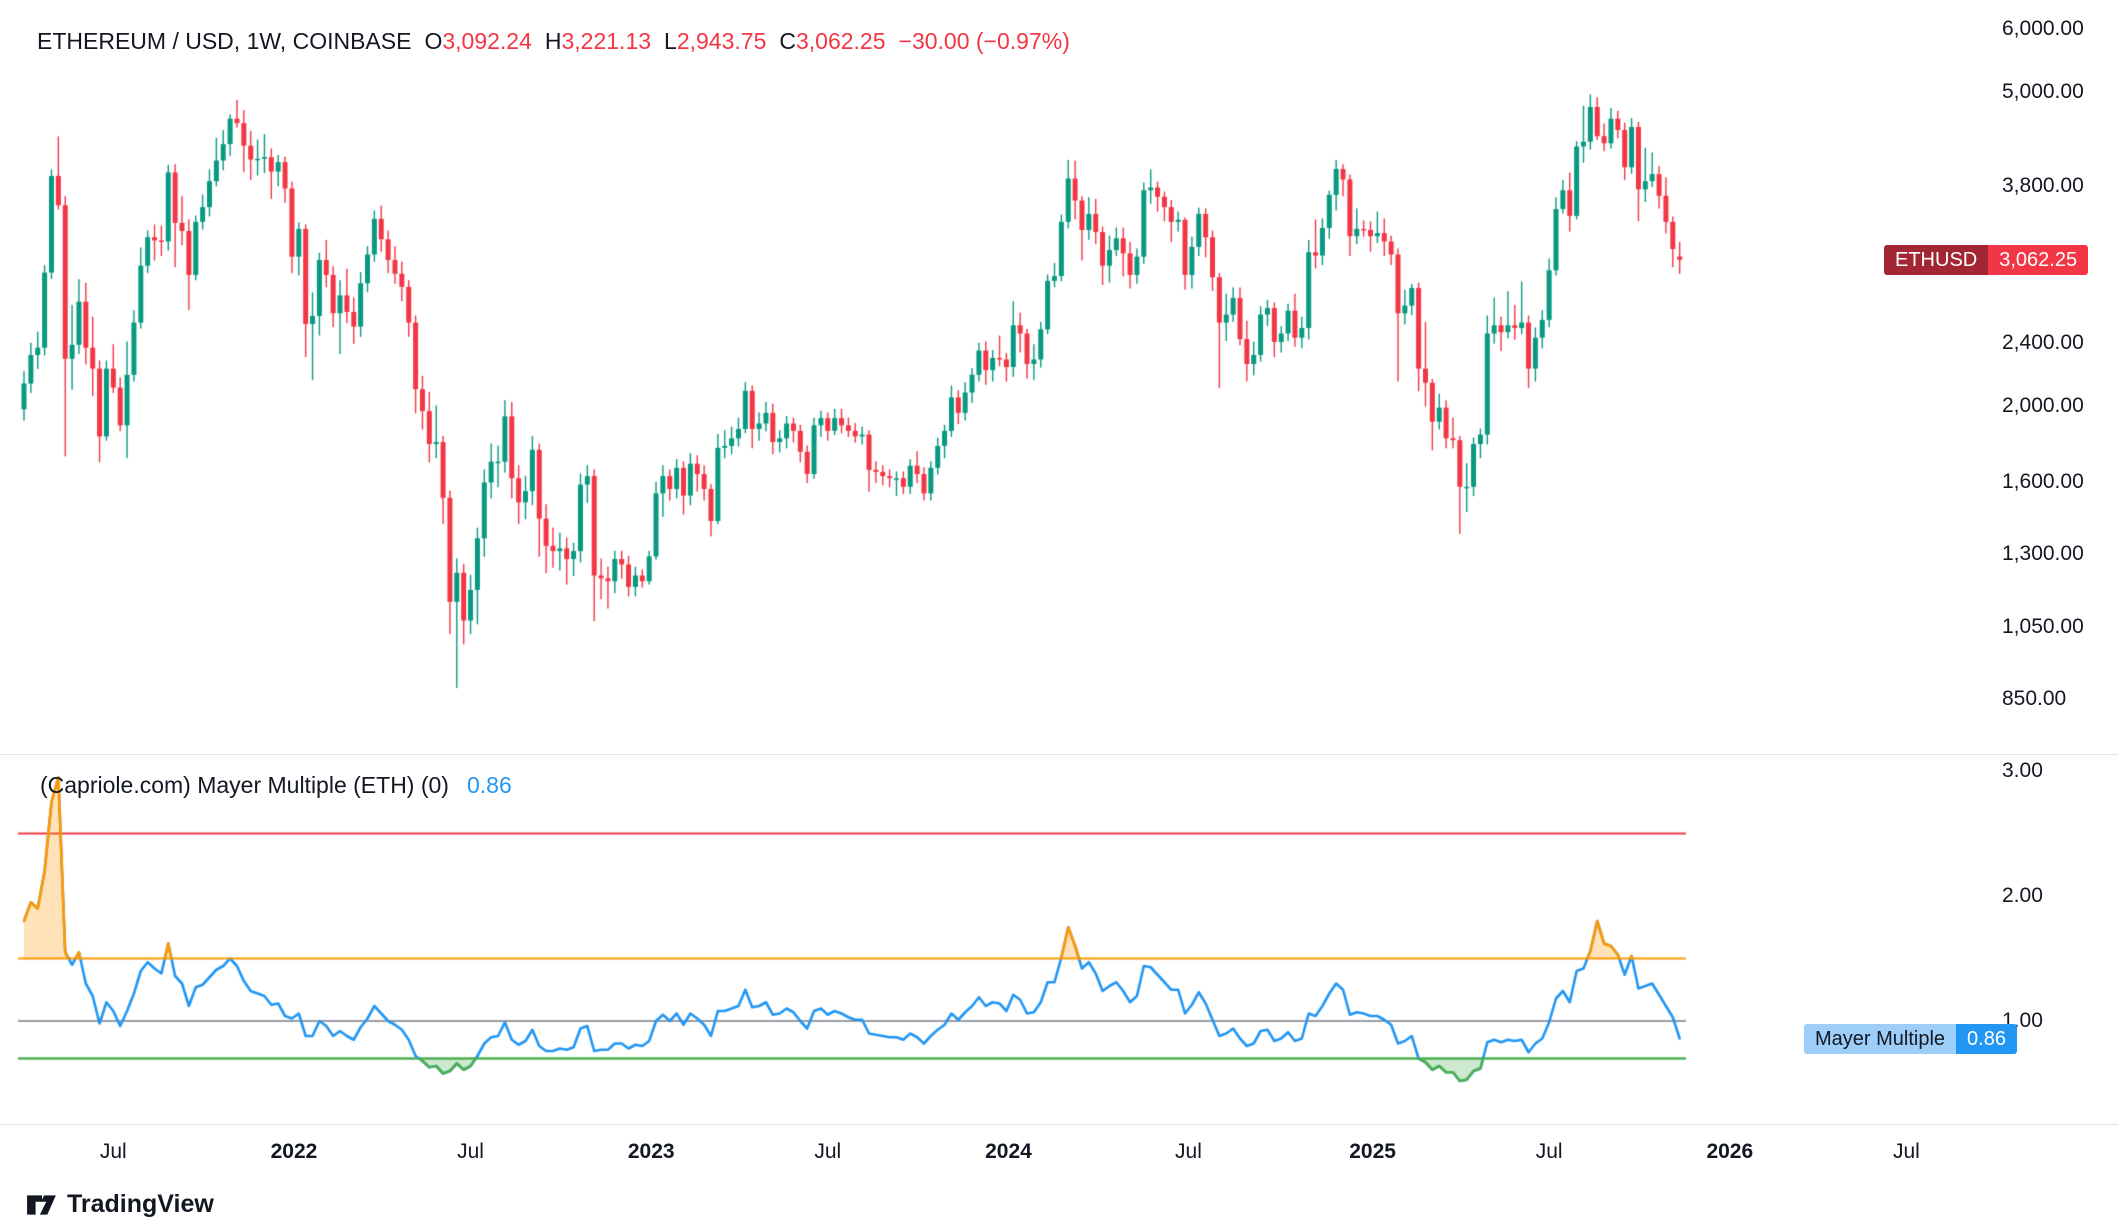 This screenshot has width=2118, height=1230. Describe the element at coordinates (41, 1204) in the screenshot. I see `tradingview-logo-icon` at that location.